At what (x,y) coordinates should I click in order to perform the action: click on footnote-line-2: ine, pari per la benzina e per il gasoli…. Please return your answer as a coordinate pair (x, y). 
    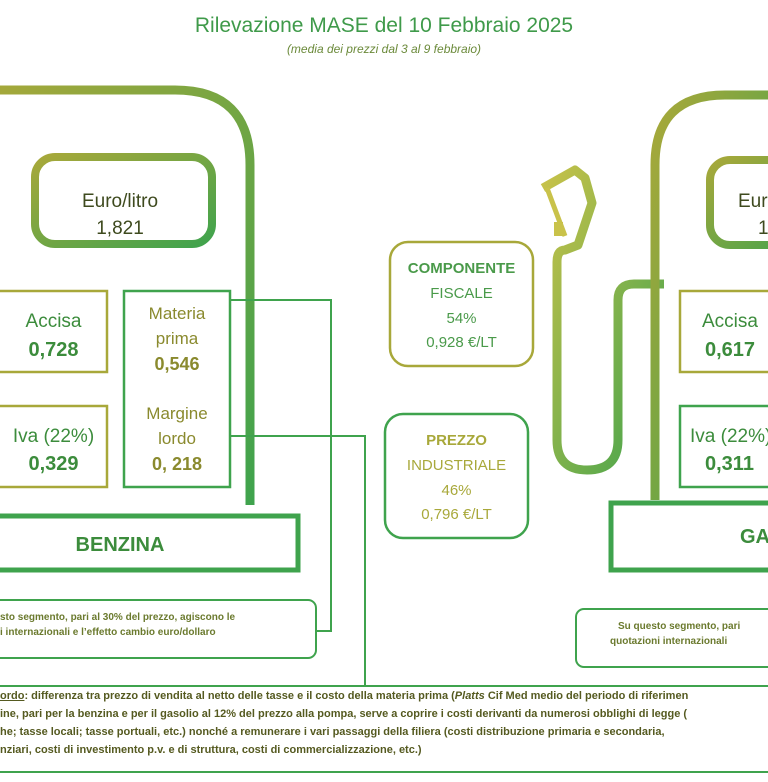
    Looking at the image, I should click on (344, 714).